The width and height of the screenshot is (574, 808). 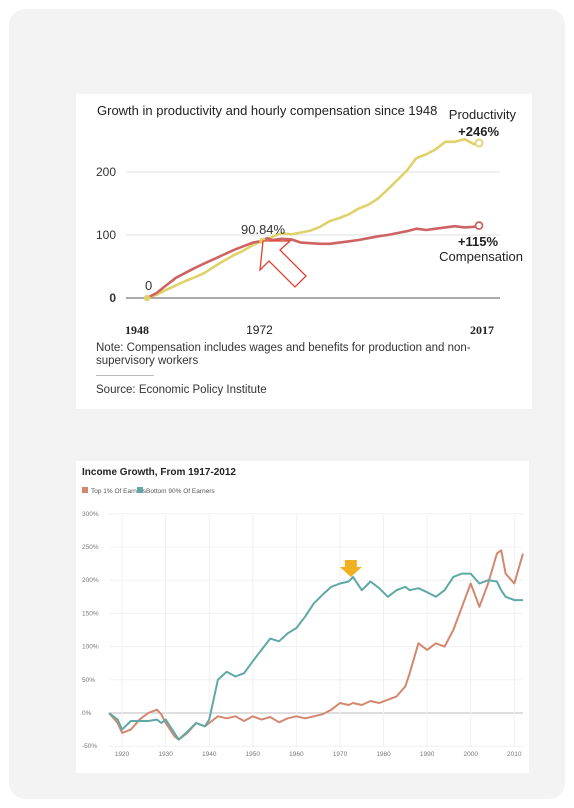 I want to click on y-tick-label: 0%, so click(x=87, y=713).